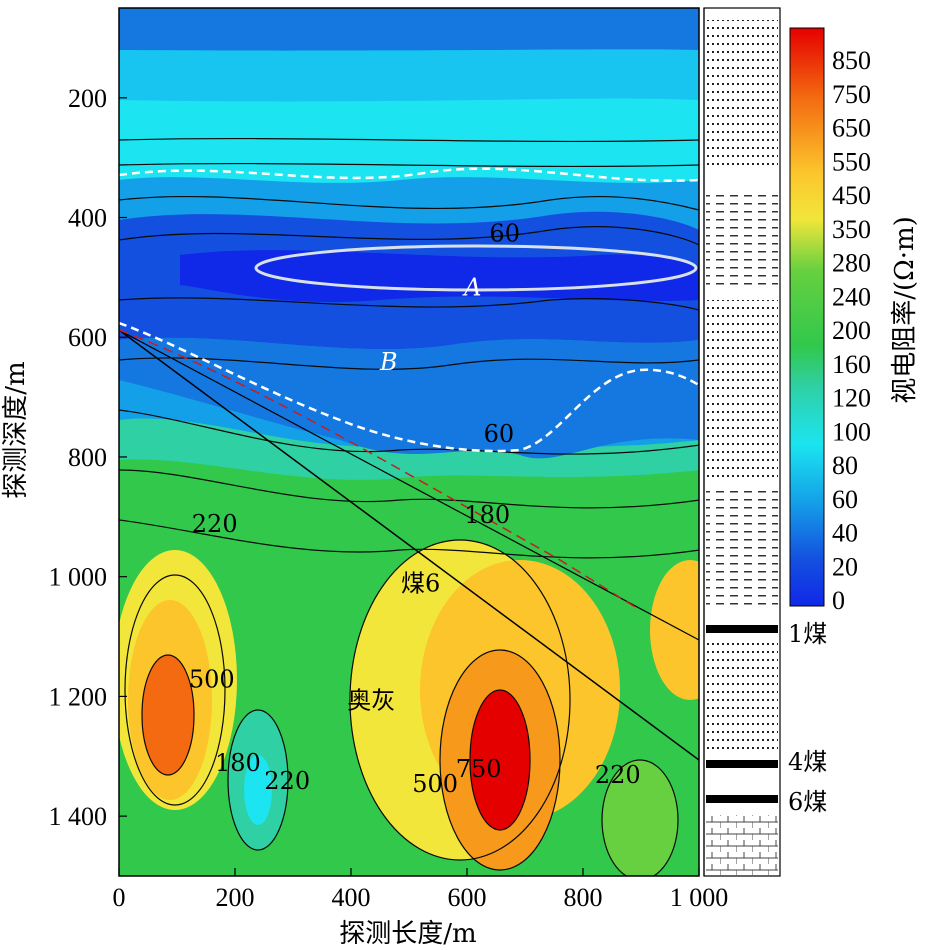 Image resolution: width=930 pixels, height=950 pixels. Describe the element at coordinates (851, 398) in the screenshot. I see `colorbar-tick-label: 120` at that location.